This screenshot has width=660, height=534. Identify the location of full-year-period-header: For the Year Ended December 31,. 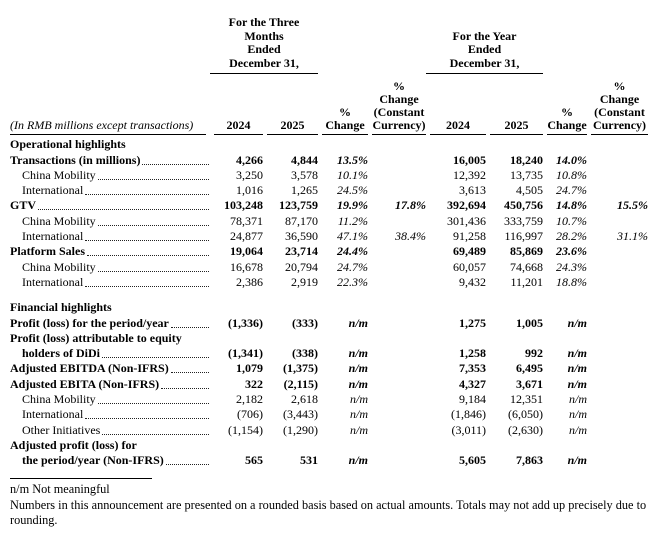
(484, 51).